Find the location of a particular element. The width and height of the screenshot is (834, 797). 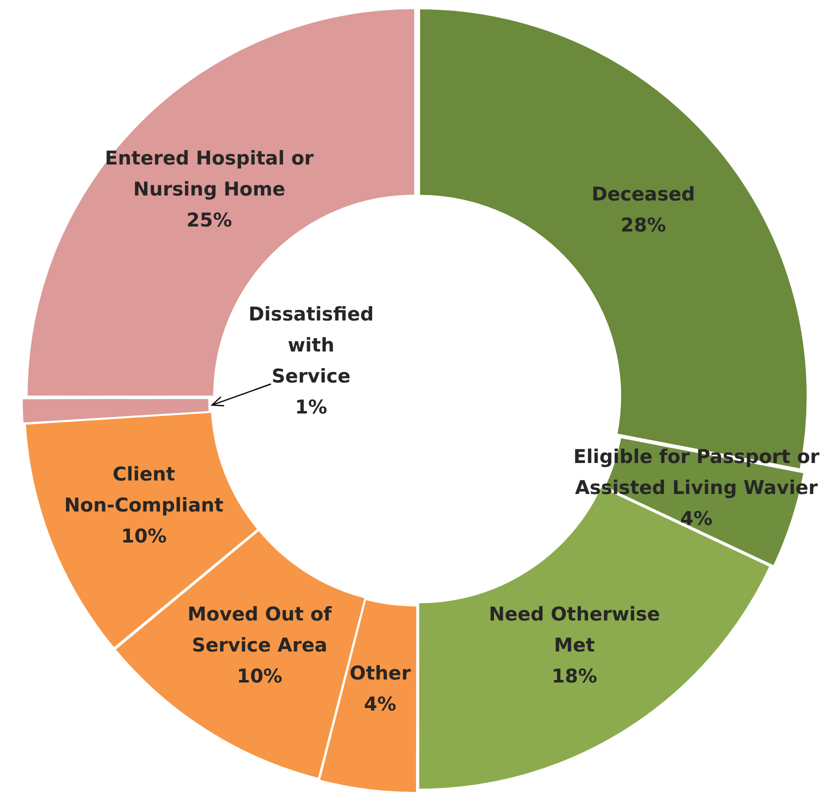

slice-label: Need Otherwise Met is located at coordinates (574, 629).